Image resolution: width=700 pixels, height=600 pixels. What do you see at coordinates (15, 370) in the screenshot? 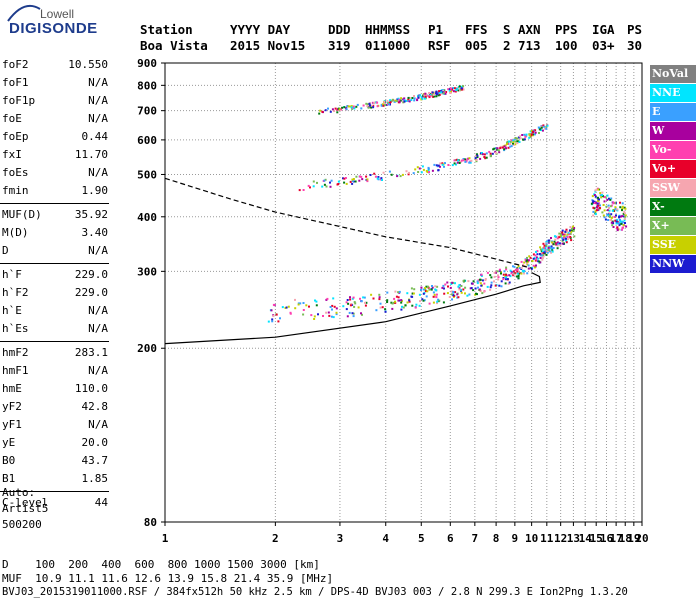
I see `param-name: hmF1` at bounding box center [15, 370].